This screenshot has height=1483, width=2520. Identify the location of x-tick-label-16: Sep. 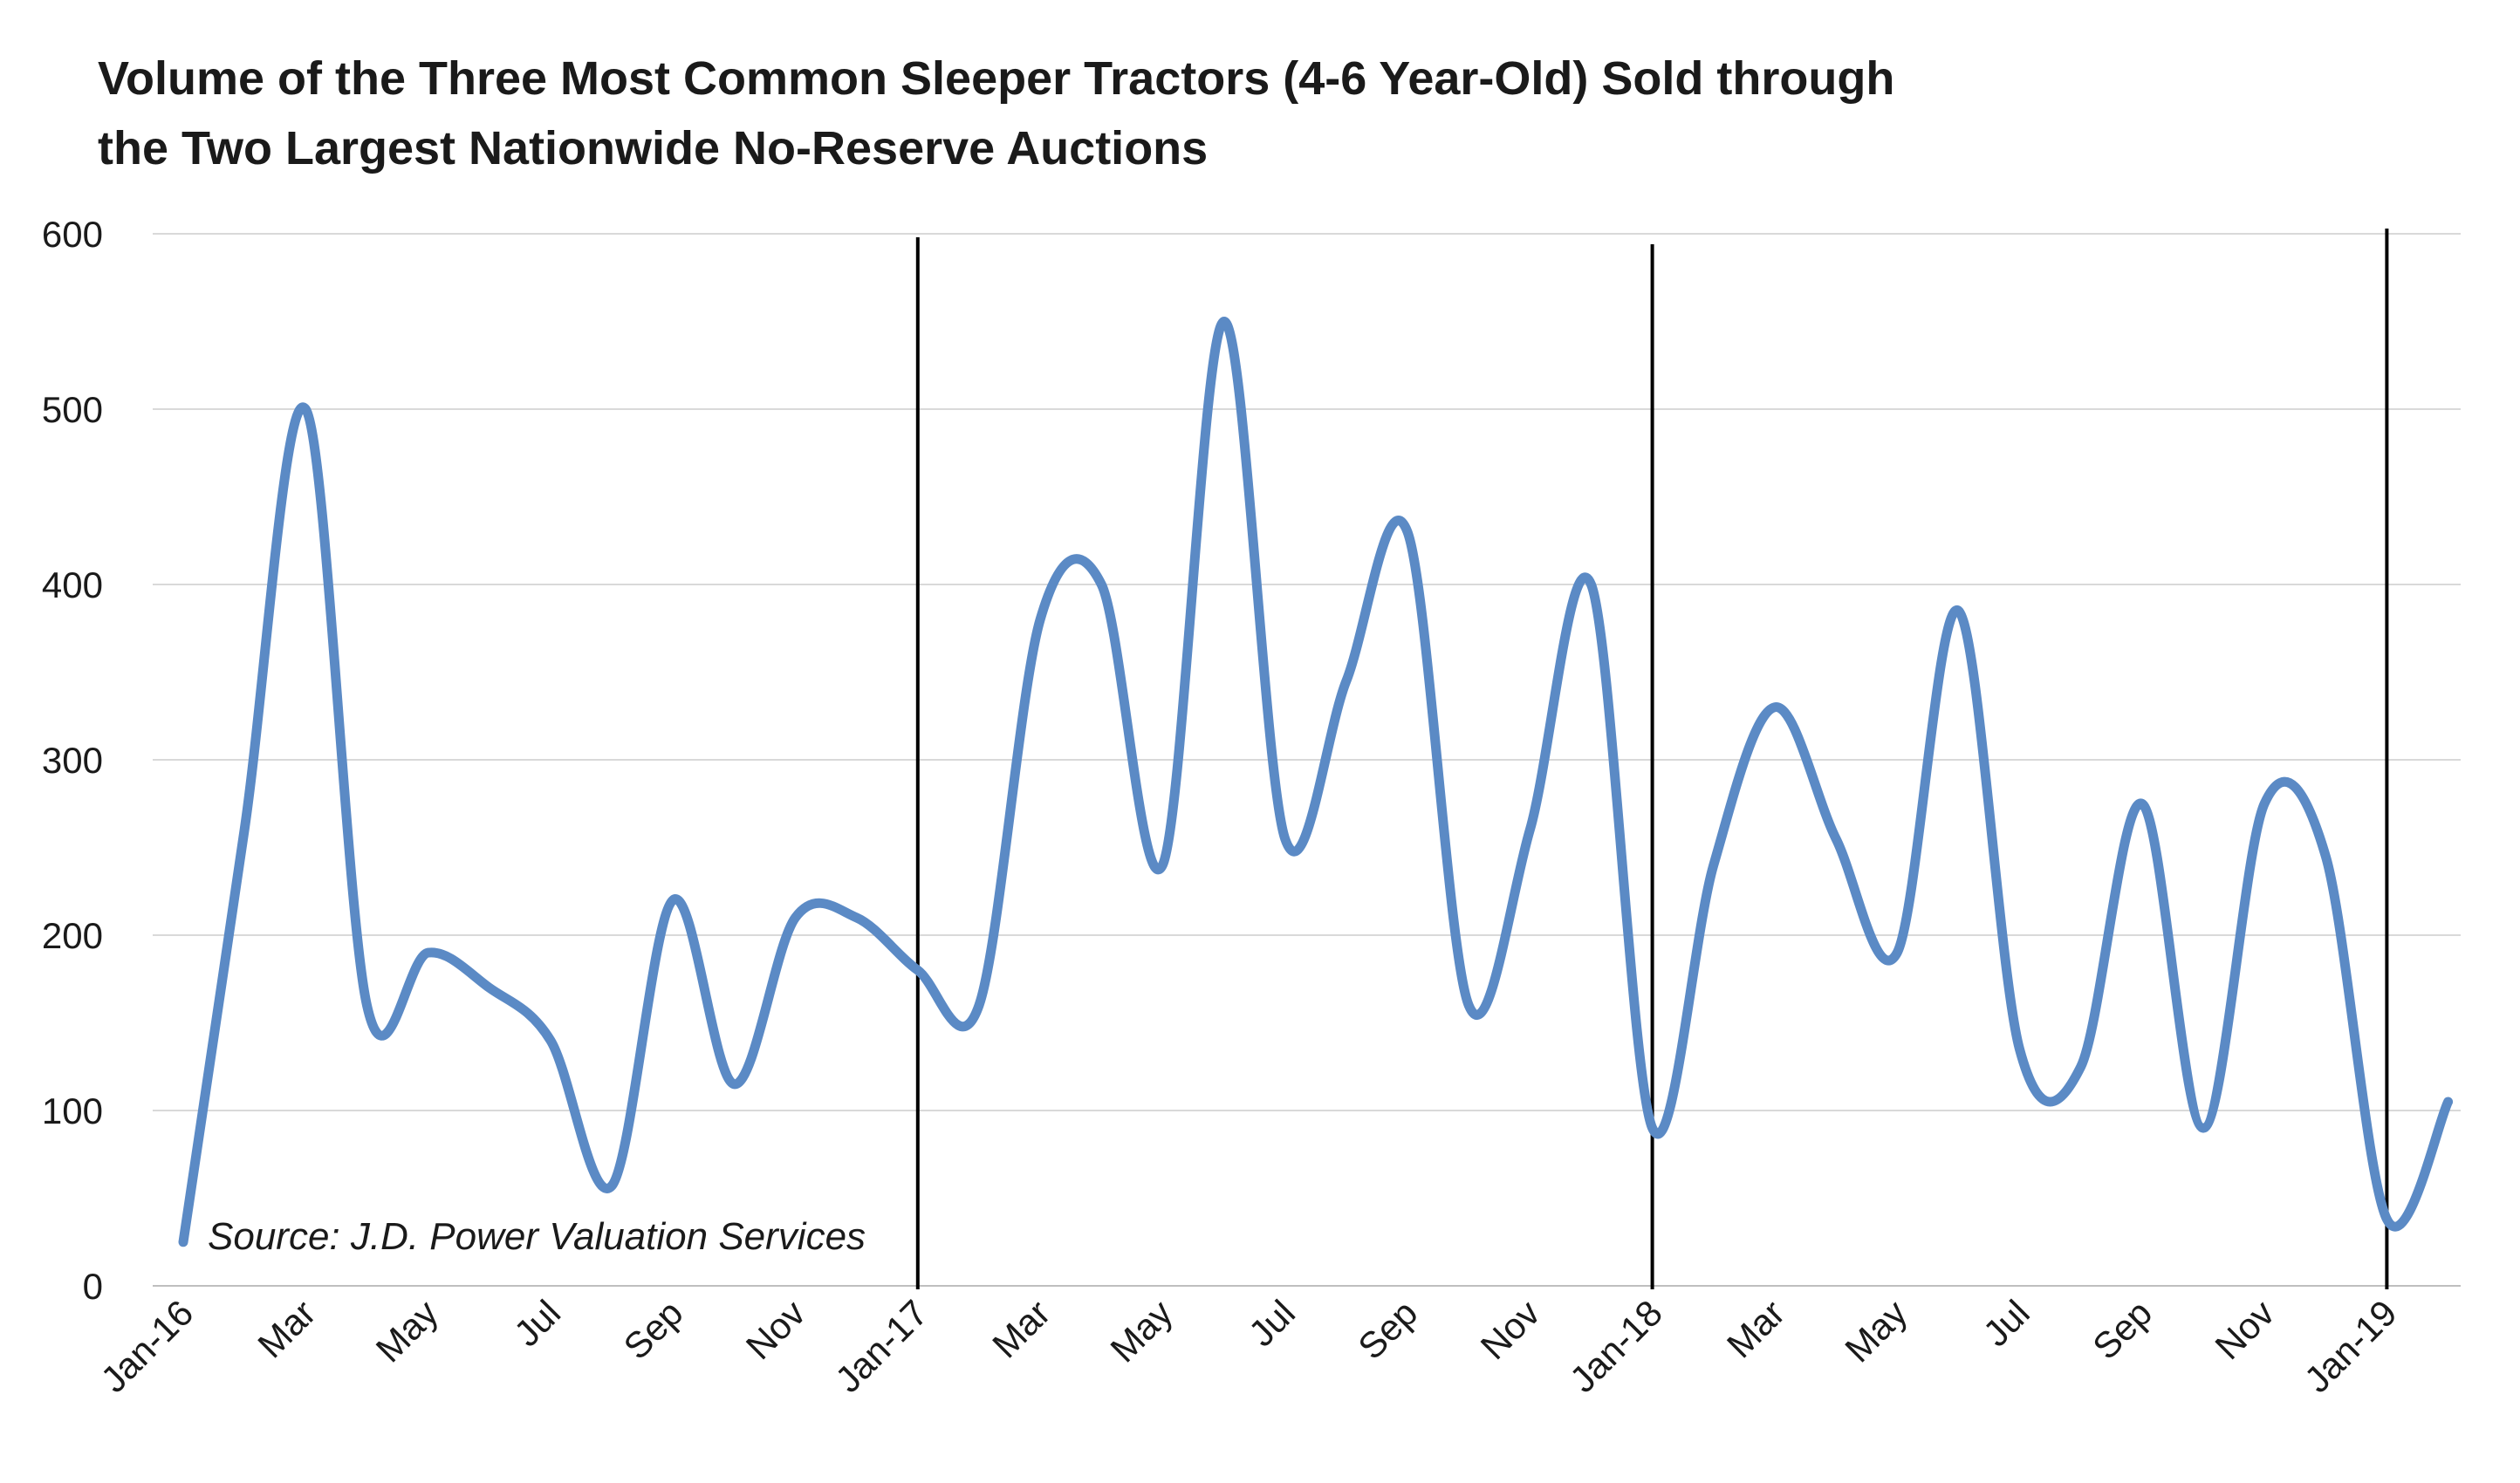
(2122, 1329).